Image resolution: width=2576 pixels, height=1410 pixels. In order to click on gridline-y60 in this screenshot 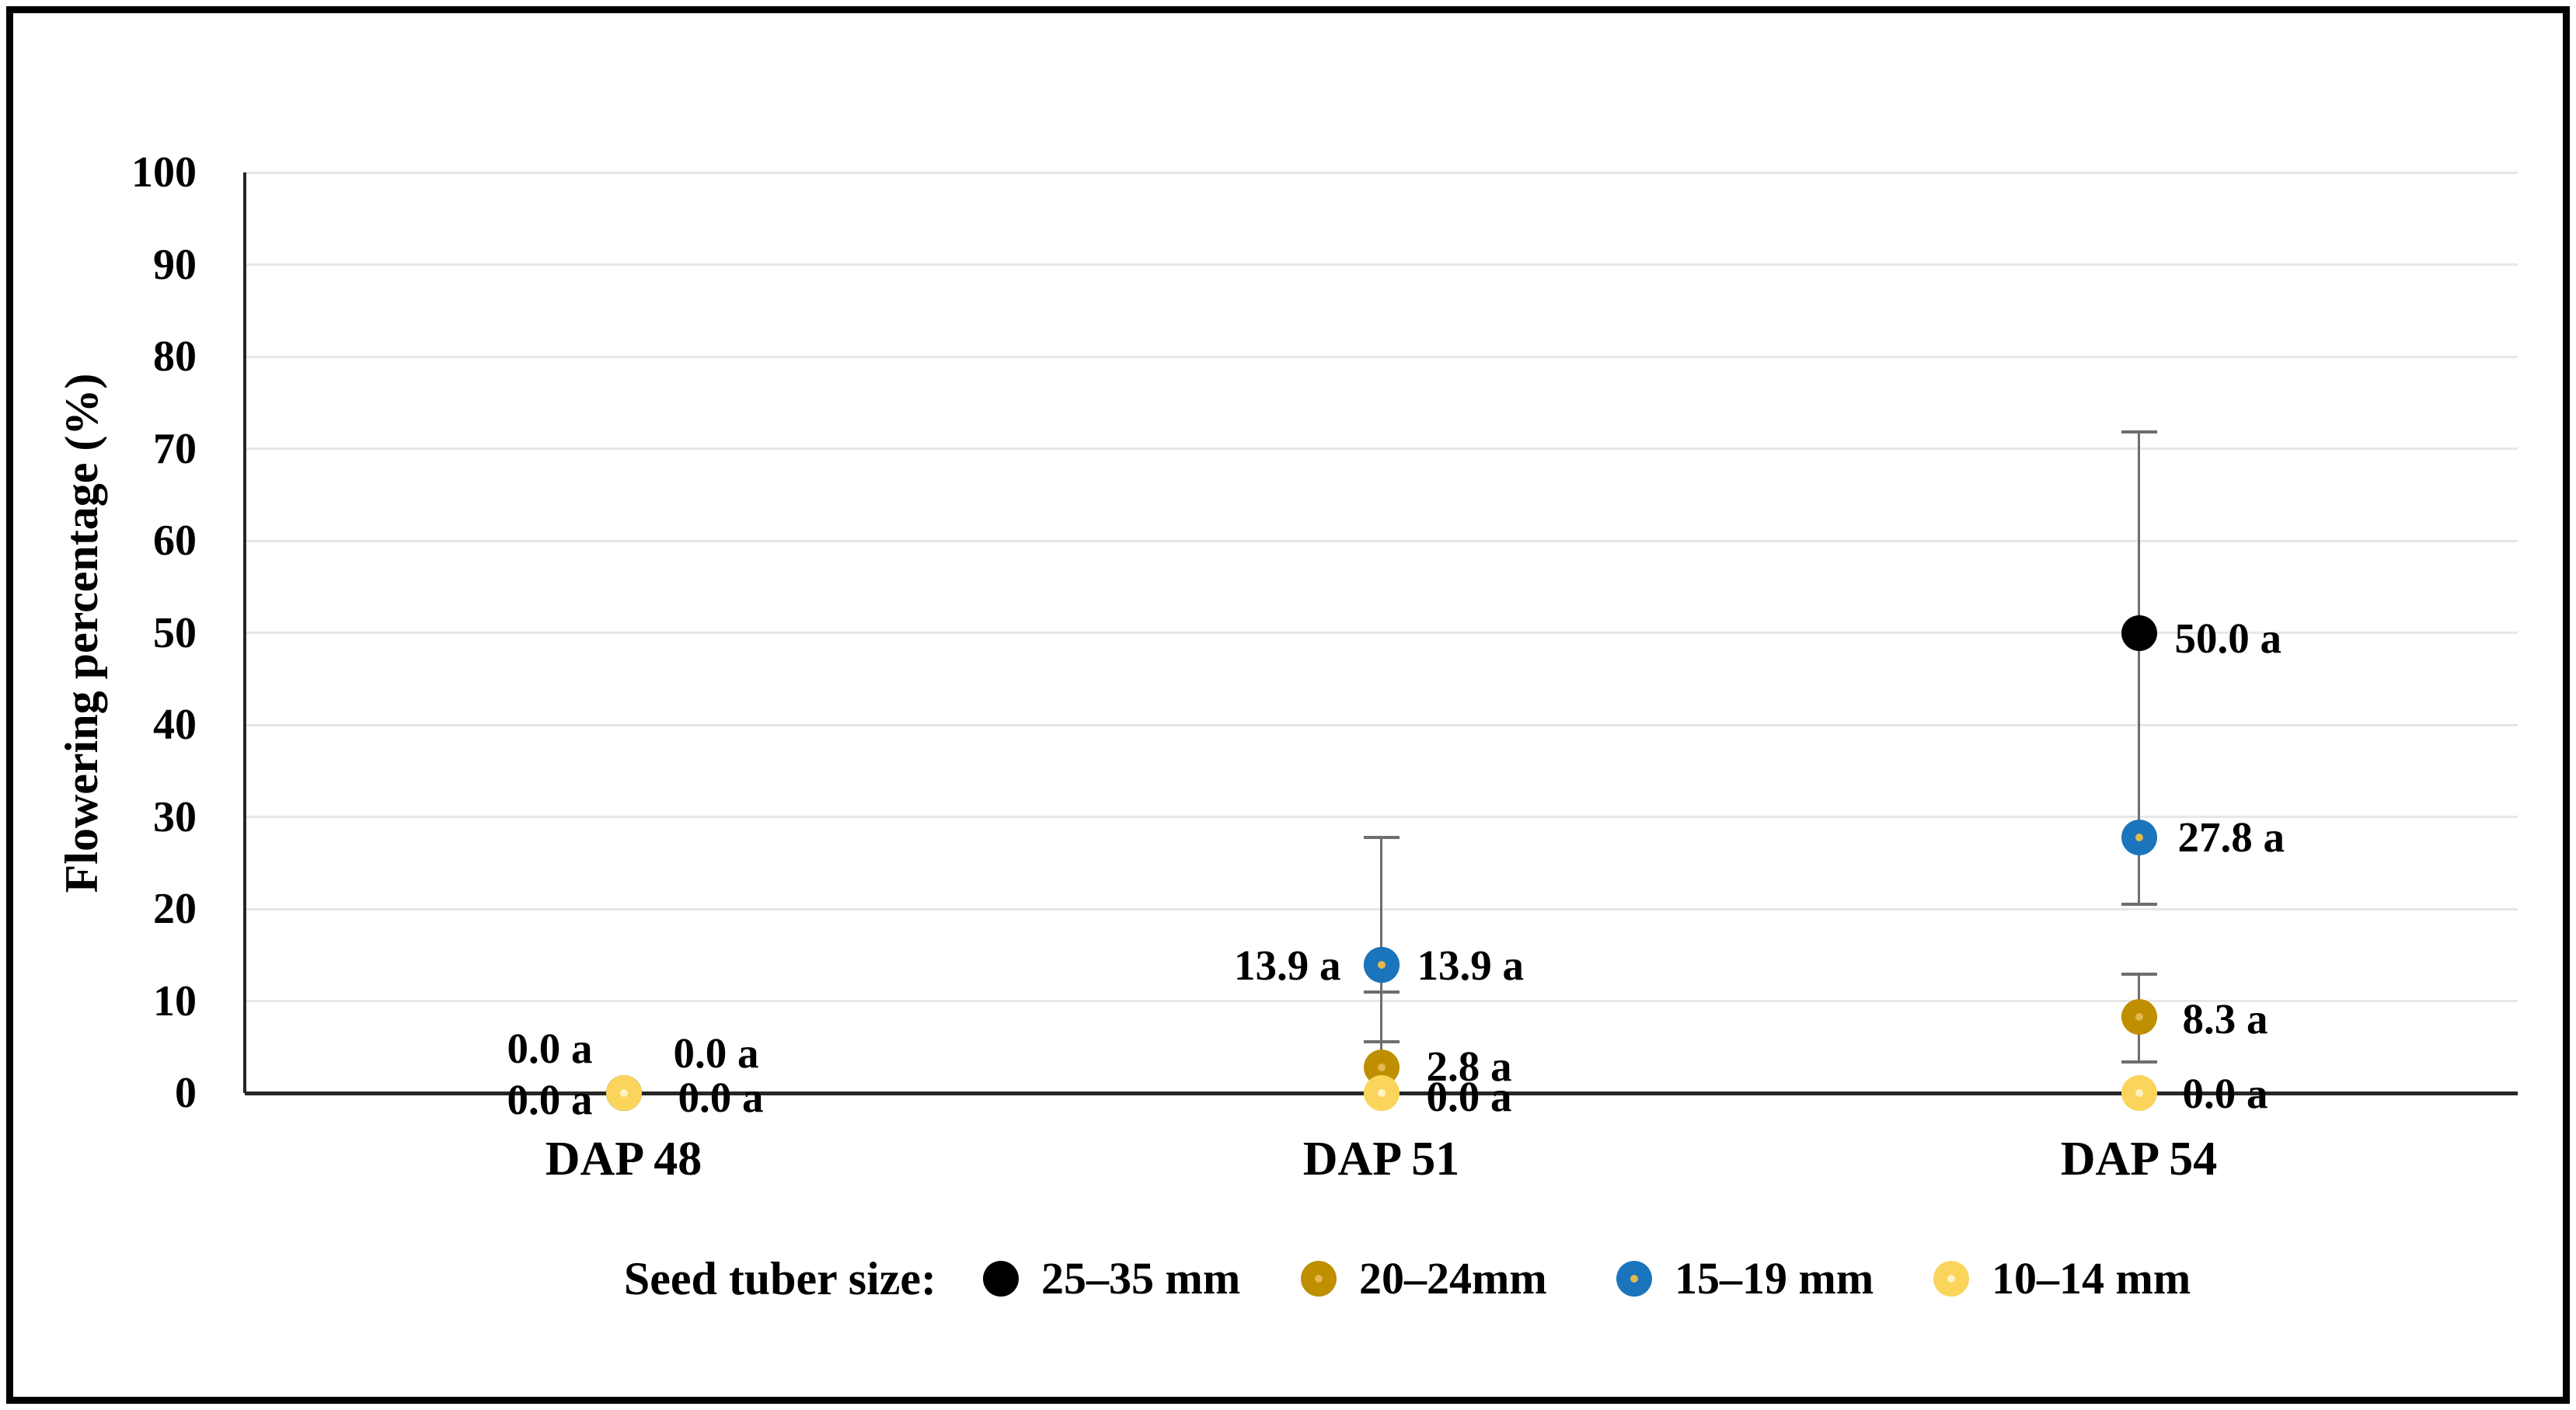, I will do `click(1381, 540)`.